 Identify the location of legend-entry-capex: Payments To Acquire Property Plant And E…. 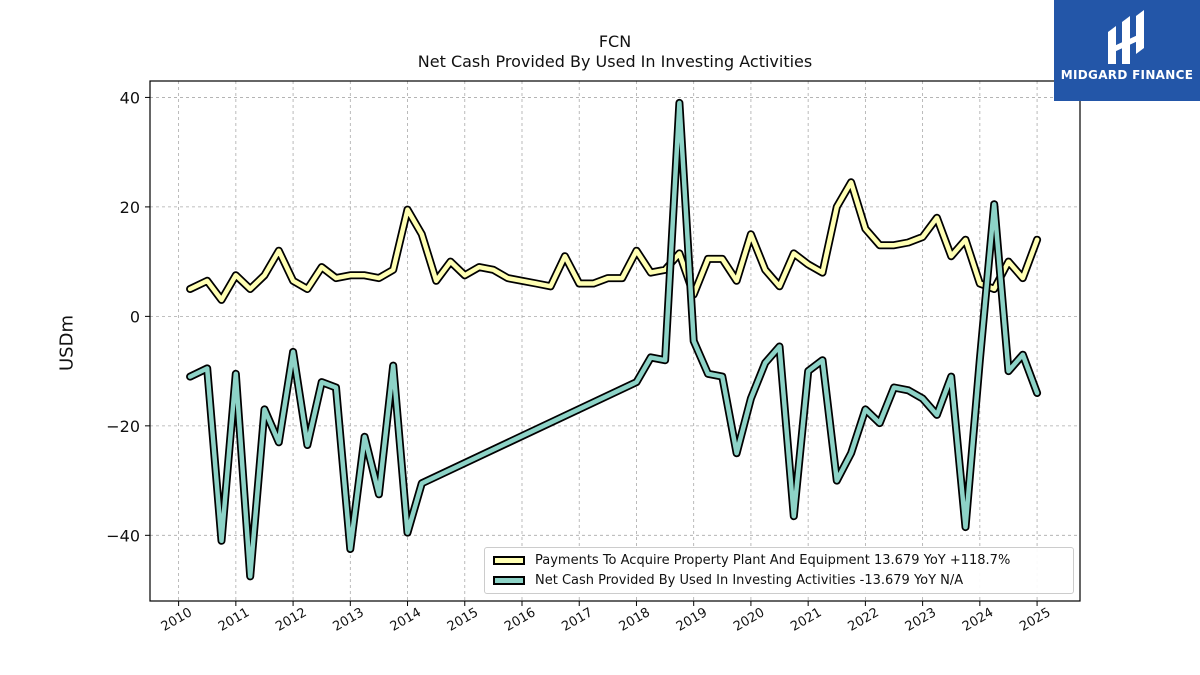
(751, 560).